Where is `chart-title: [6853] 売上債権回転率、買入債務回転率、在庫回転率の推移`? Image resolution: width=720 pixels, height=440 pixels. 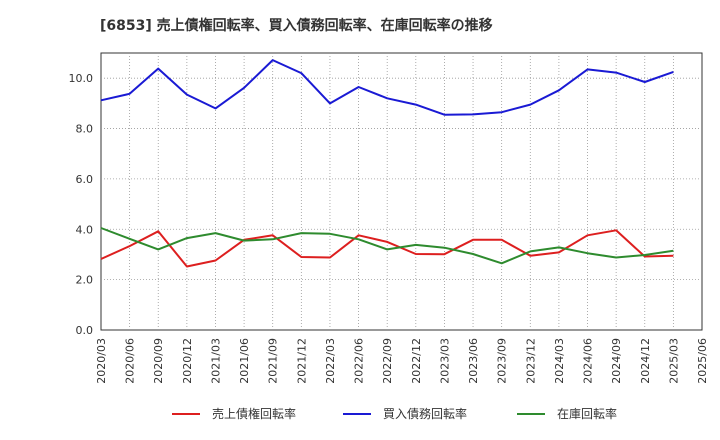
chart-title: [6853] 売上債権回転率、買入債務回転率、在庫回転率の推移 is located at coordinates (296, 25).